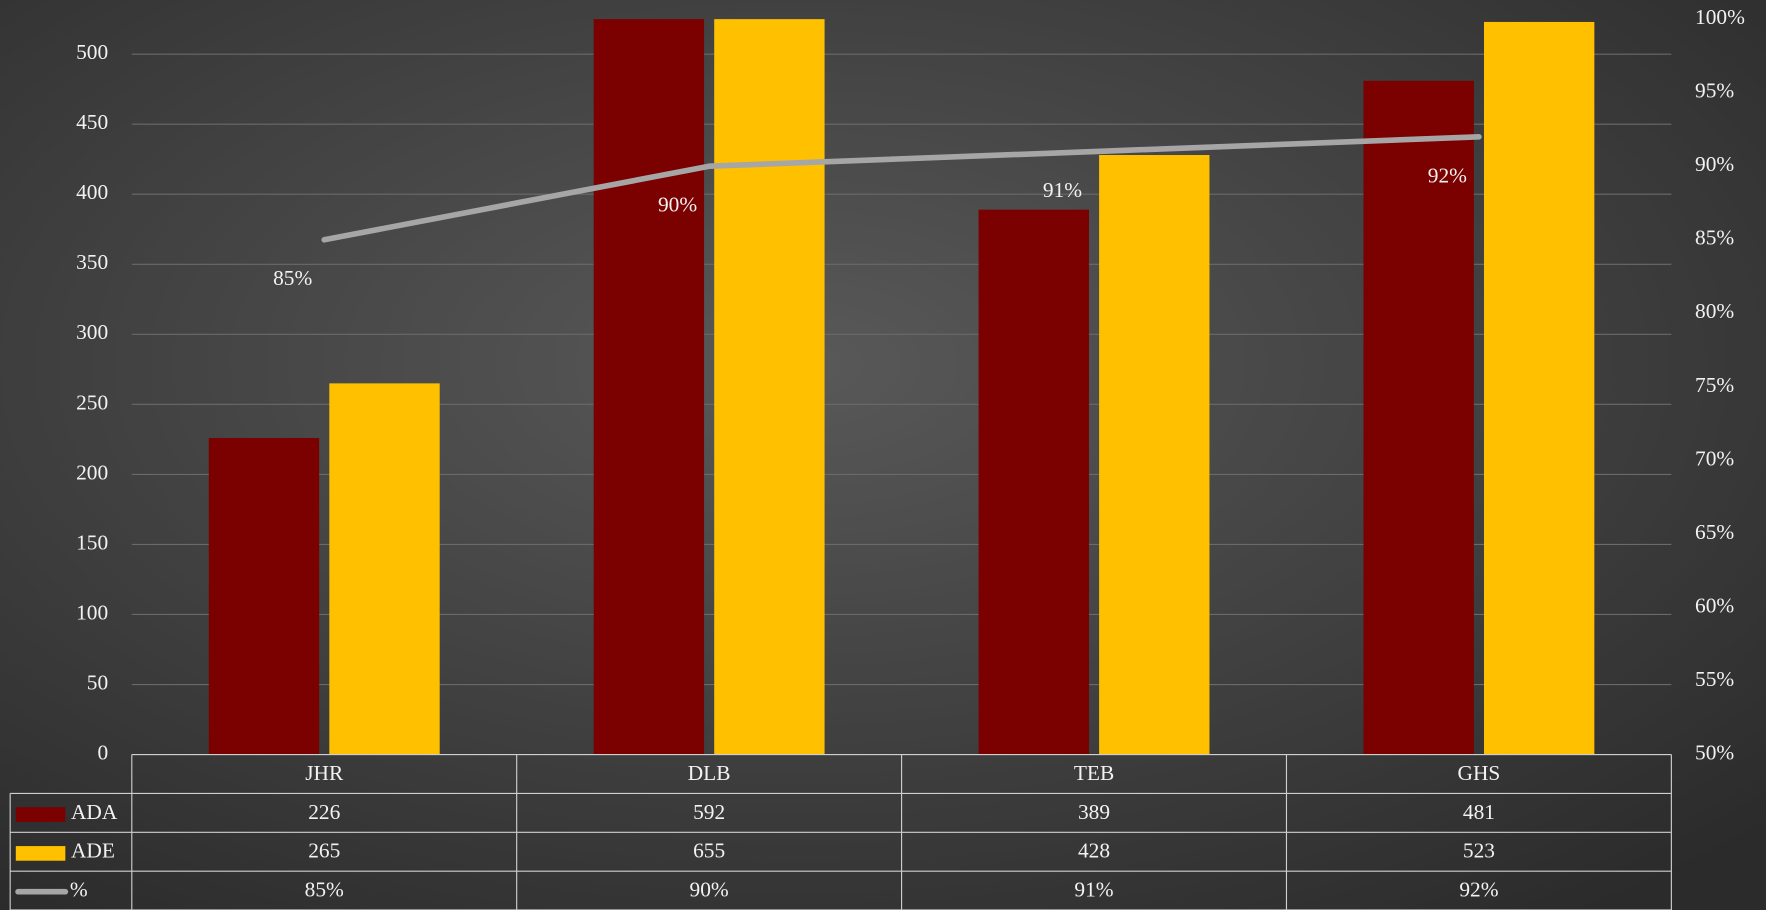 The width and height of the screenshot is (1766, 910). Describe the element at coordinates (93, 851) in the screenshot. I see `legend-label: ADE` at that location.